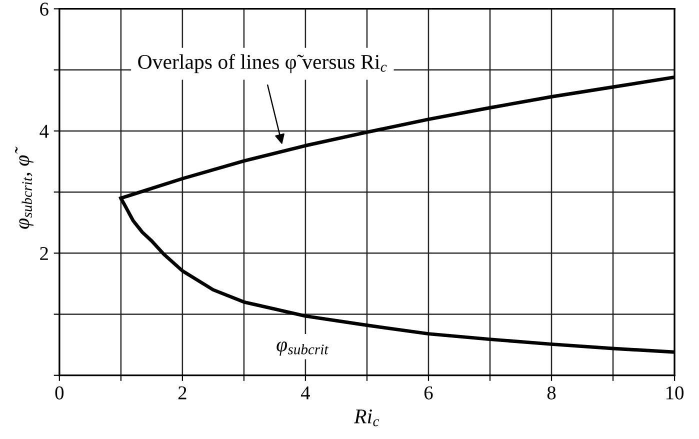 The width and height of the screenshot is (699, 439). Describe the element at coordinates (44, 131) in the screenshot. I see `y-tick-label: 4` at that location.